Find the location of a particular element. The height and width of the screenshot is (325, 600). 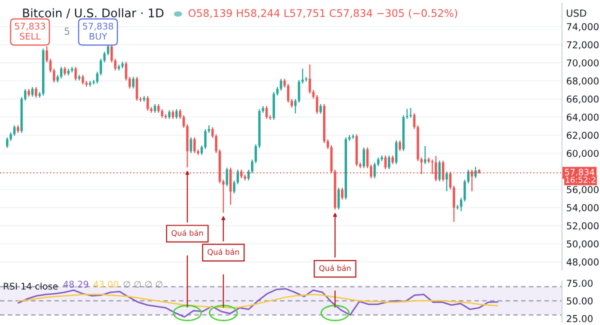

annotation: 57,833 SELL is located at coordinates (30, 31).